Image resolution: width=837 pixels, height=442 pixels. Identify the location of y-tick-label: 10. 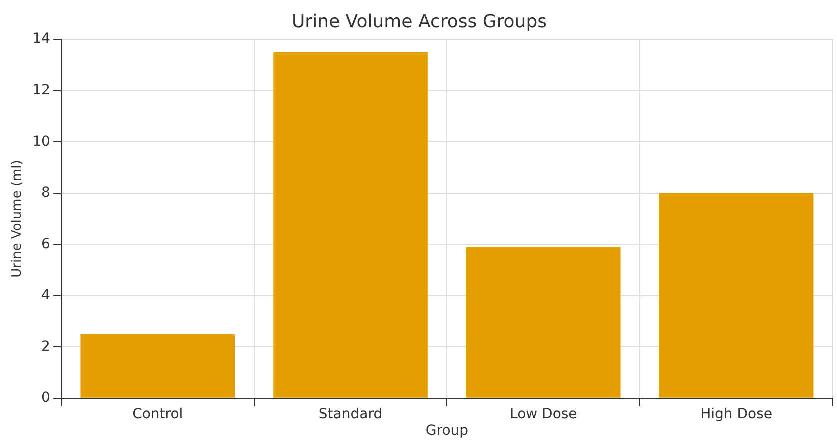
(41, 142).